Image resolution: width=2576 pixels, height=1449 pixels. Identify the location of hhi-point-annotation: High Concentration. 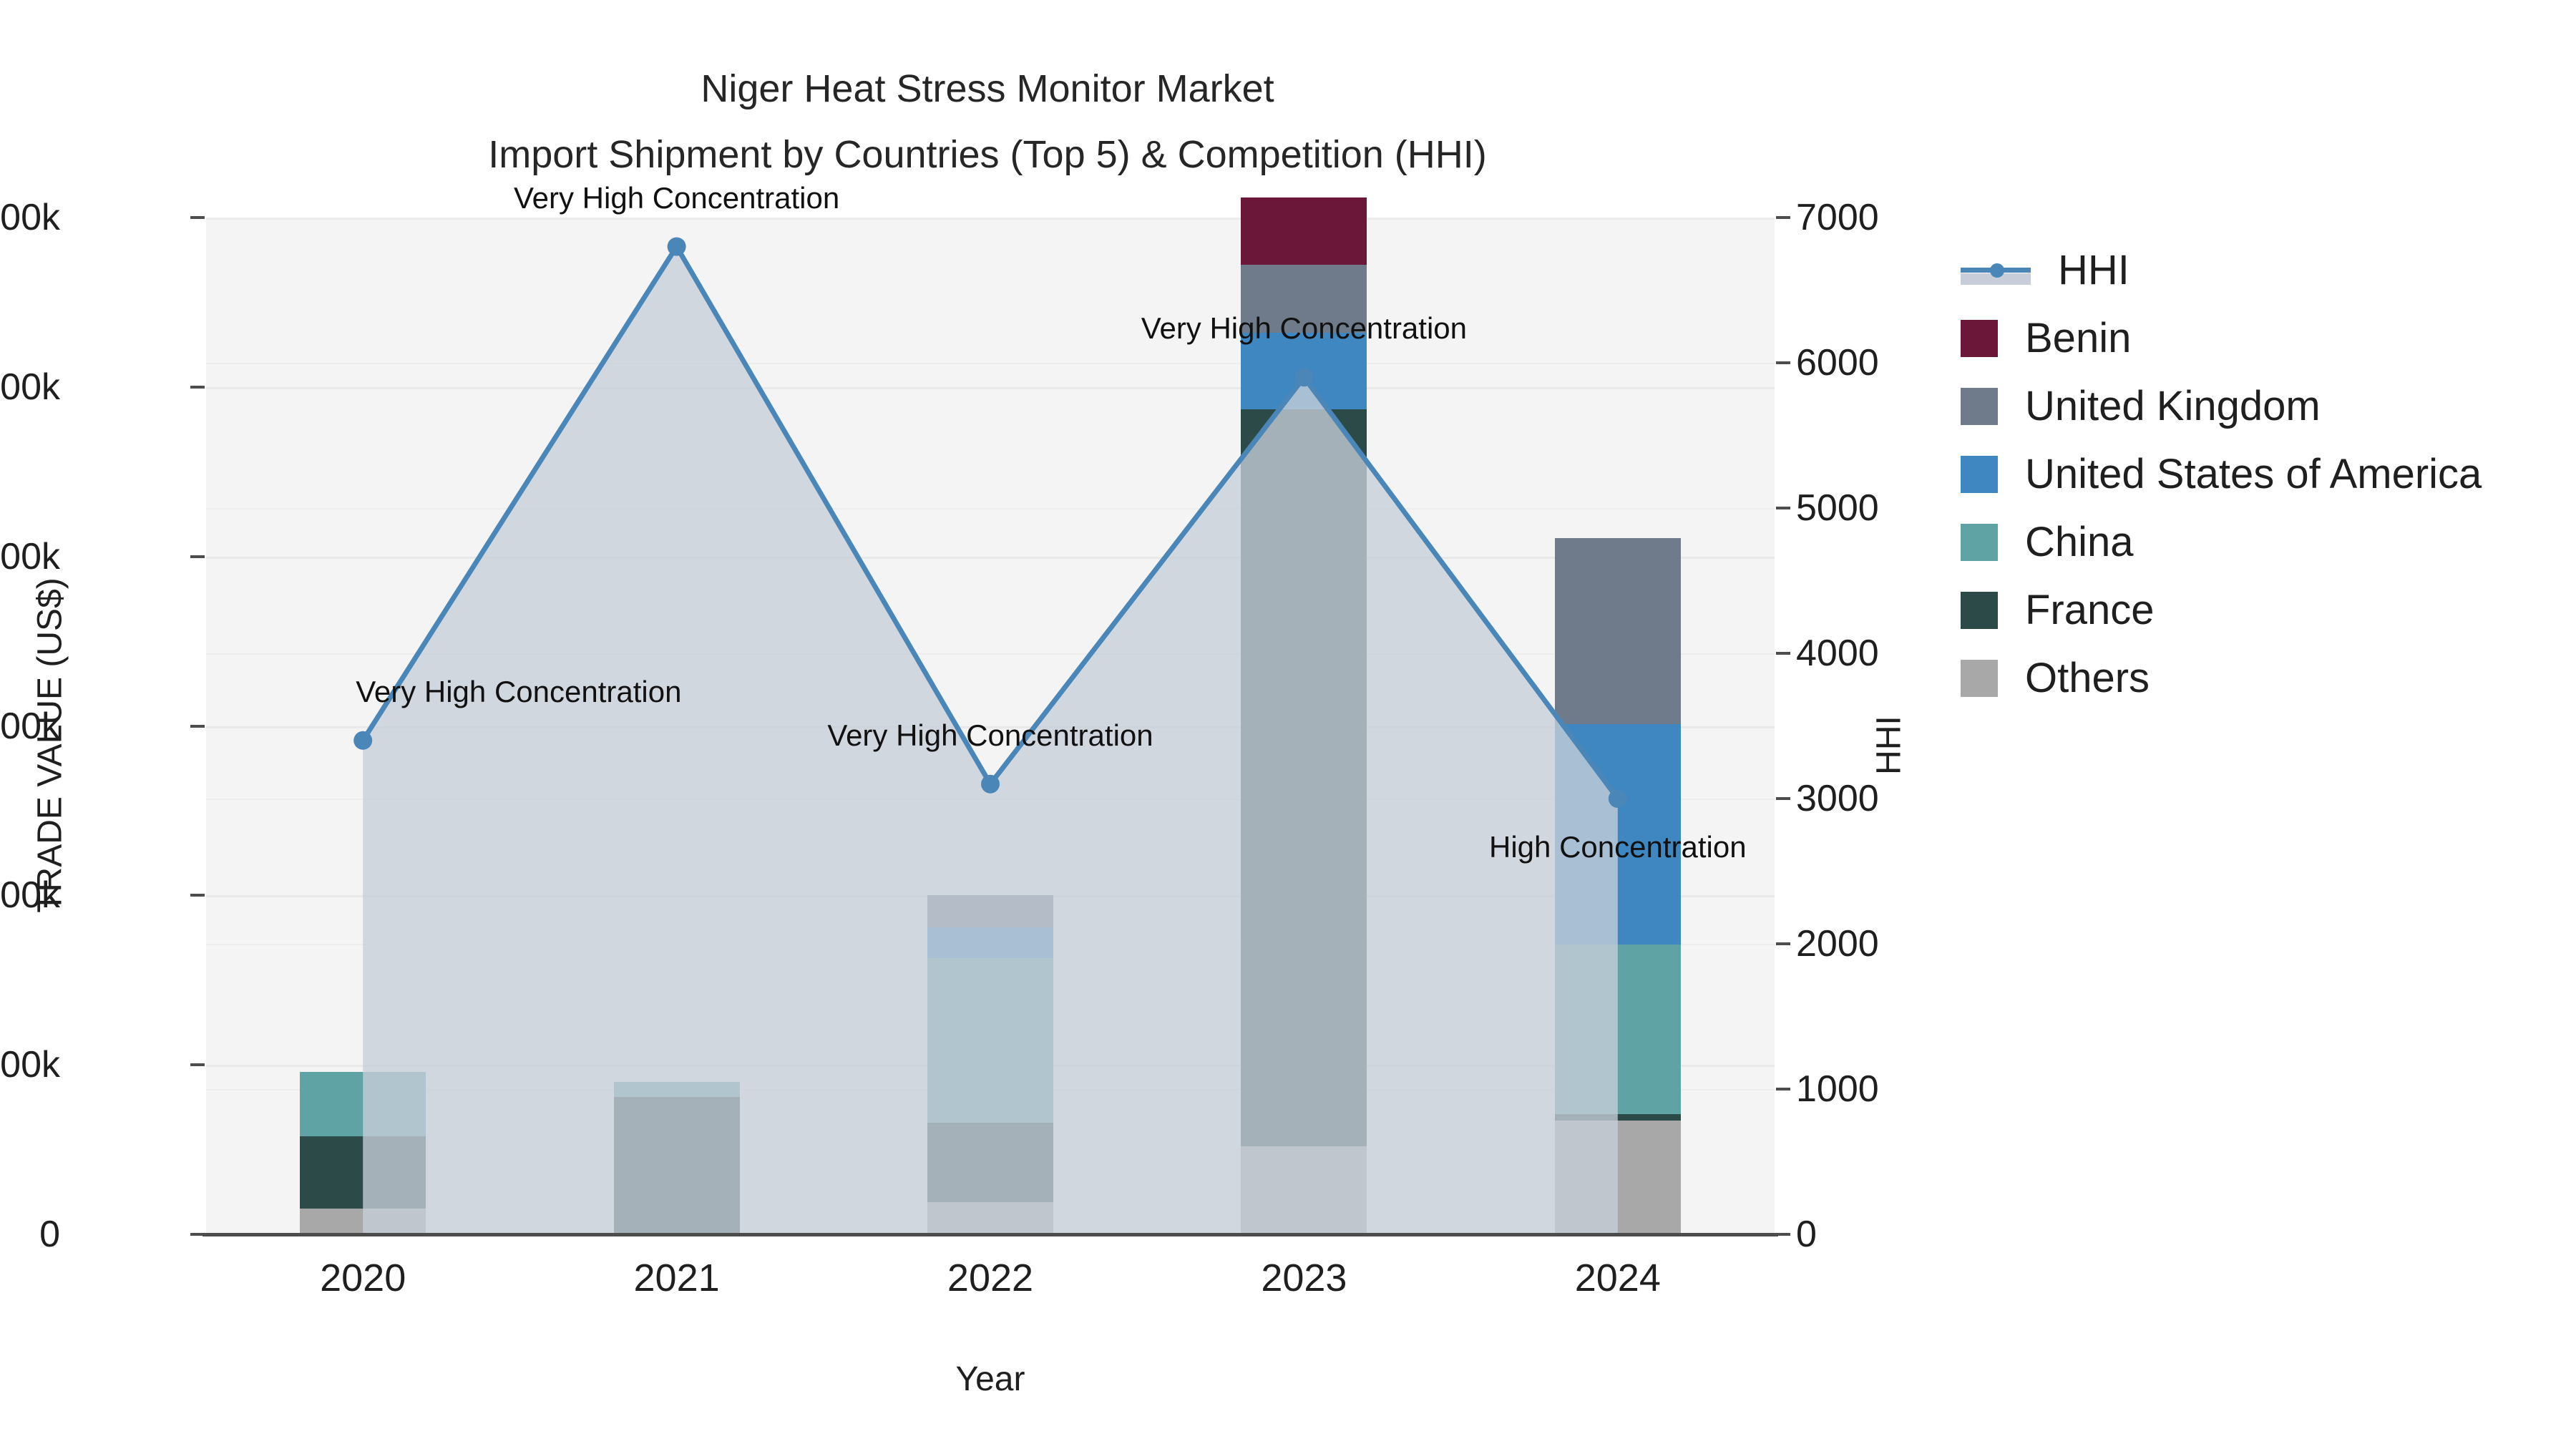
(1618, 847).